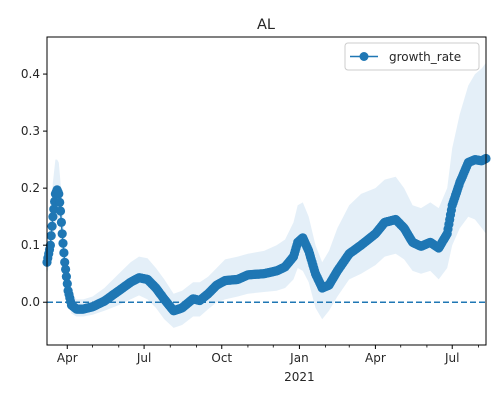 The width and height of the screenshot is (500, 400). I want to click on legend-box, so click(412, 56).